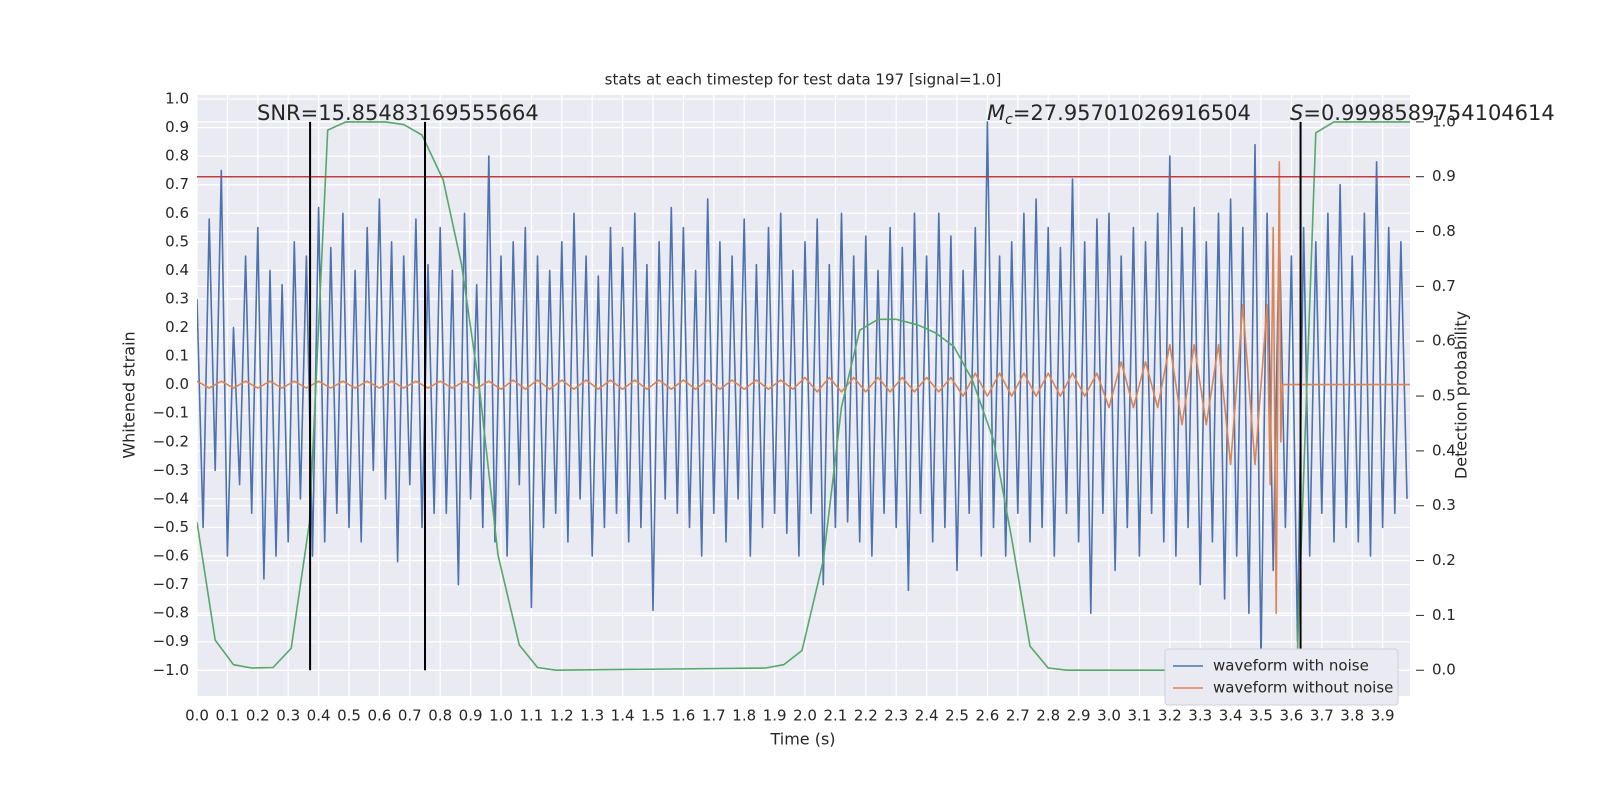  I want to click on x-tick-label: 3.5, so click(1261, 716).